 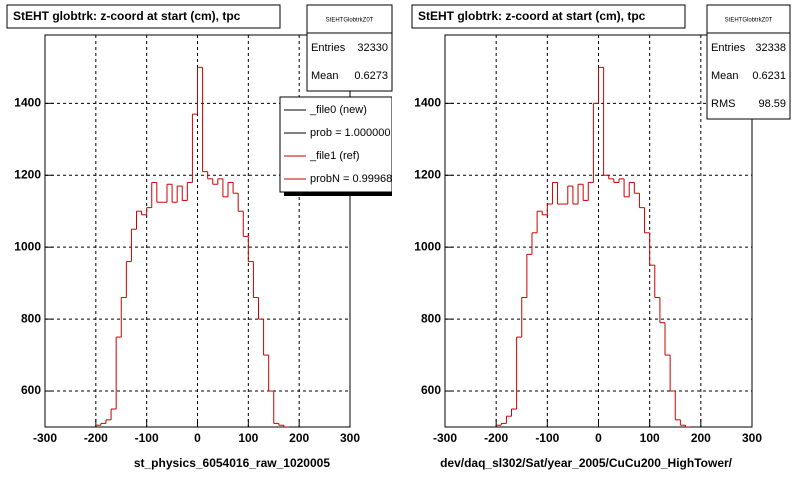 I want to click on legend-box, so click(x=335, y=144).